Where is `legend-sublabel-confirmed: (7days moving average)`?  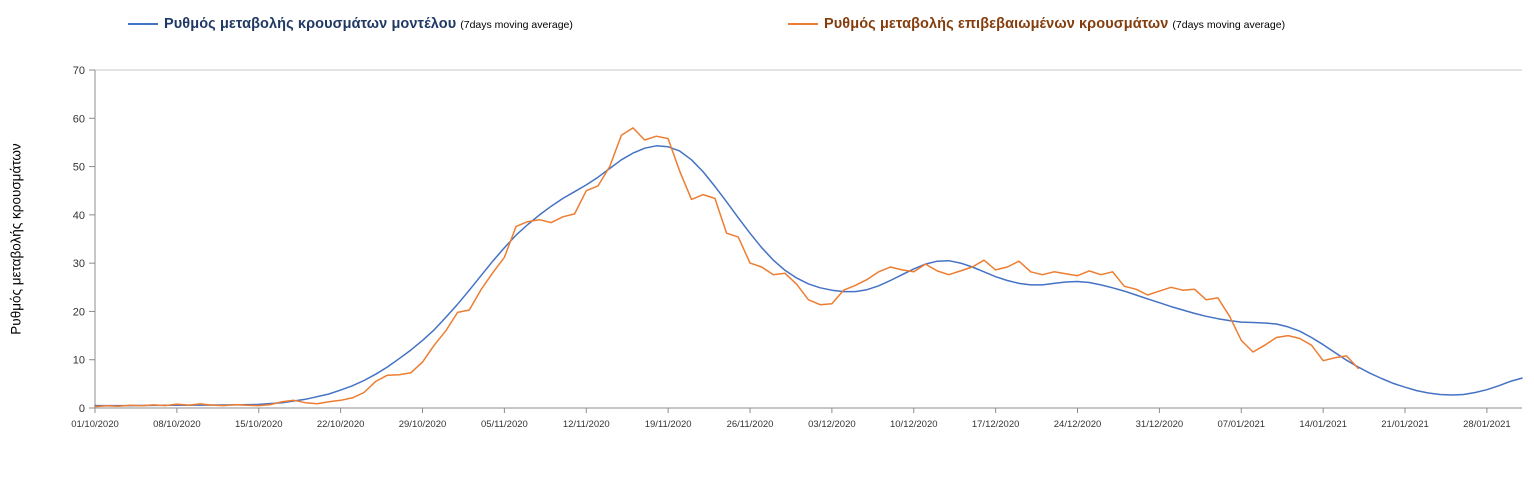 legend-sublabel-confirmed: (7days moving average) is located at coordinates (1229, 25).